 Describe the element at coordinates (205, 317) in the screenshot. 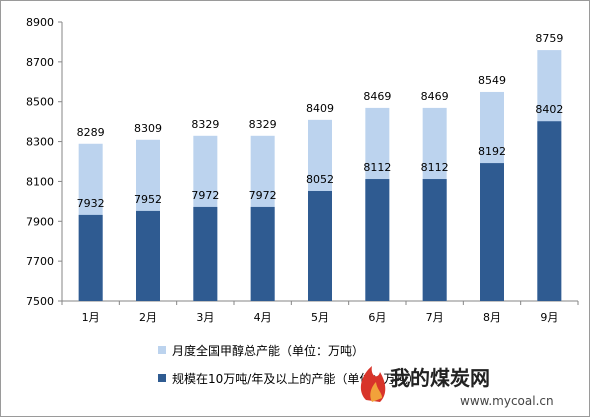

I see `x-tick-label: 3月` at that location.